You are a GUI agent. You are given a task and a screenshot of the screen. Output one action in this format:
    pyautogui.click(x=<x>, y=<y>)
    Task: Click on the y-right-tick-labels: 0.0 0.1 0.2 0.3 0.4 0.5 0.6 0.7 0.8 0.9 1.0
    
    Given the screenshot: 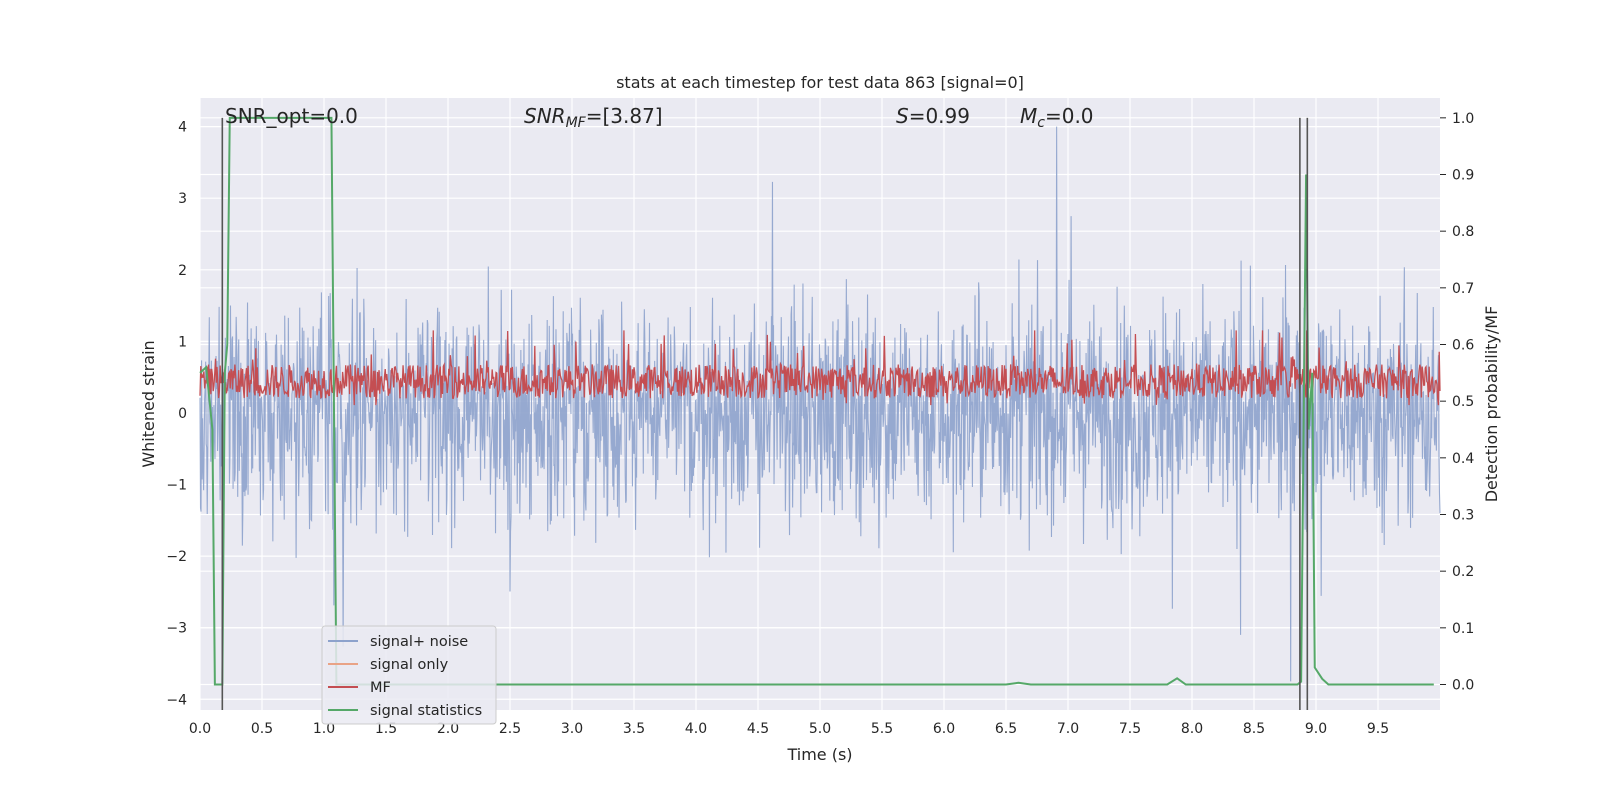 What is the action you would take?
    pyautogui.click(x=1457, y=402)
    